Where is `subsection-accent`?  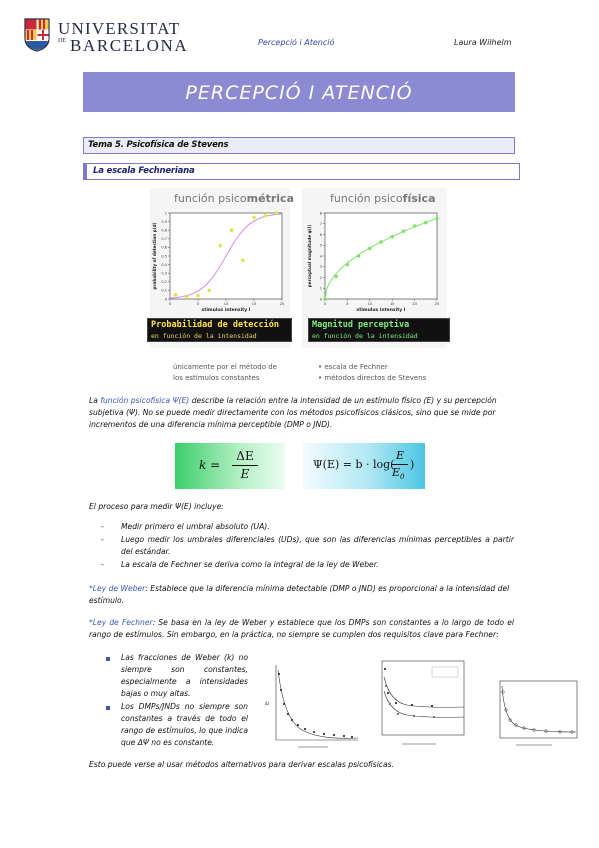
subsection-accent is located at coordinates (85, 171).